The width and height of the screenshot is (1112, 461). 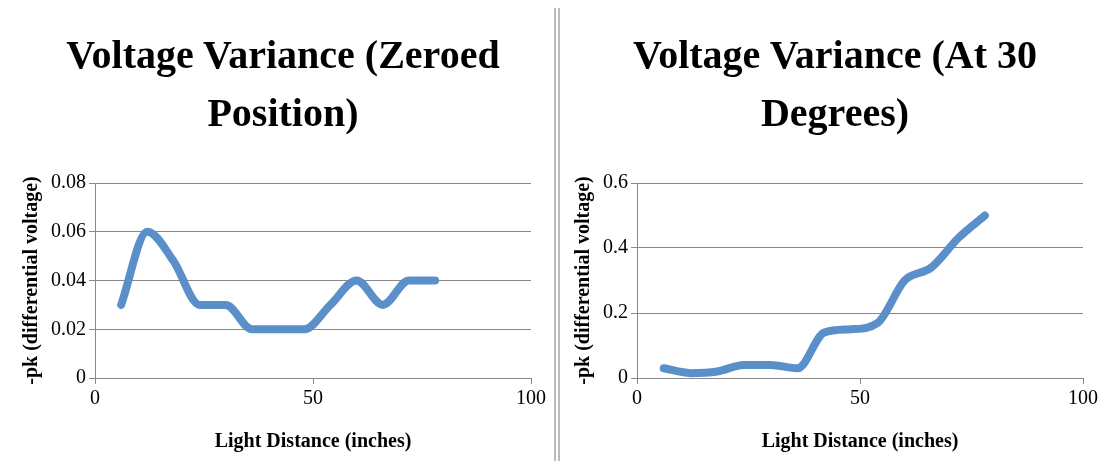 What do you see at coordinates (283, 84) in the screenshot?
I see `chart-title: Voltage Variance (Zeroed Position)` at bounding box center [283, 84].